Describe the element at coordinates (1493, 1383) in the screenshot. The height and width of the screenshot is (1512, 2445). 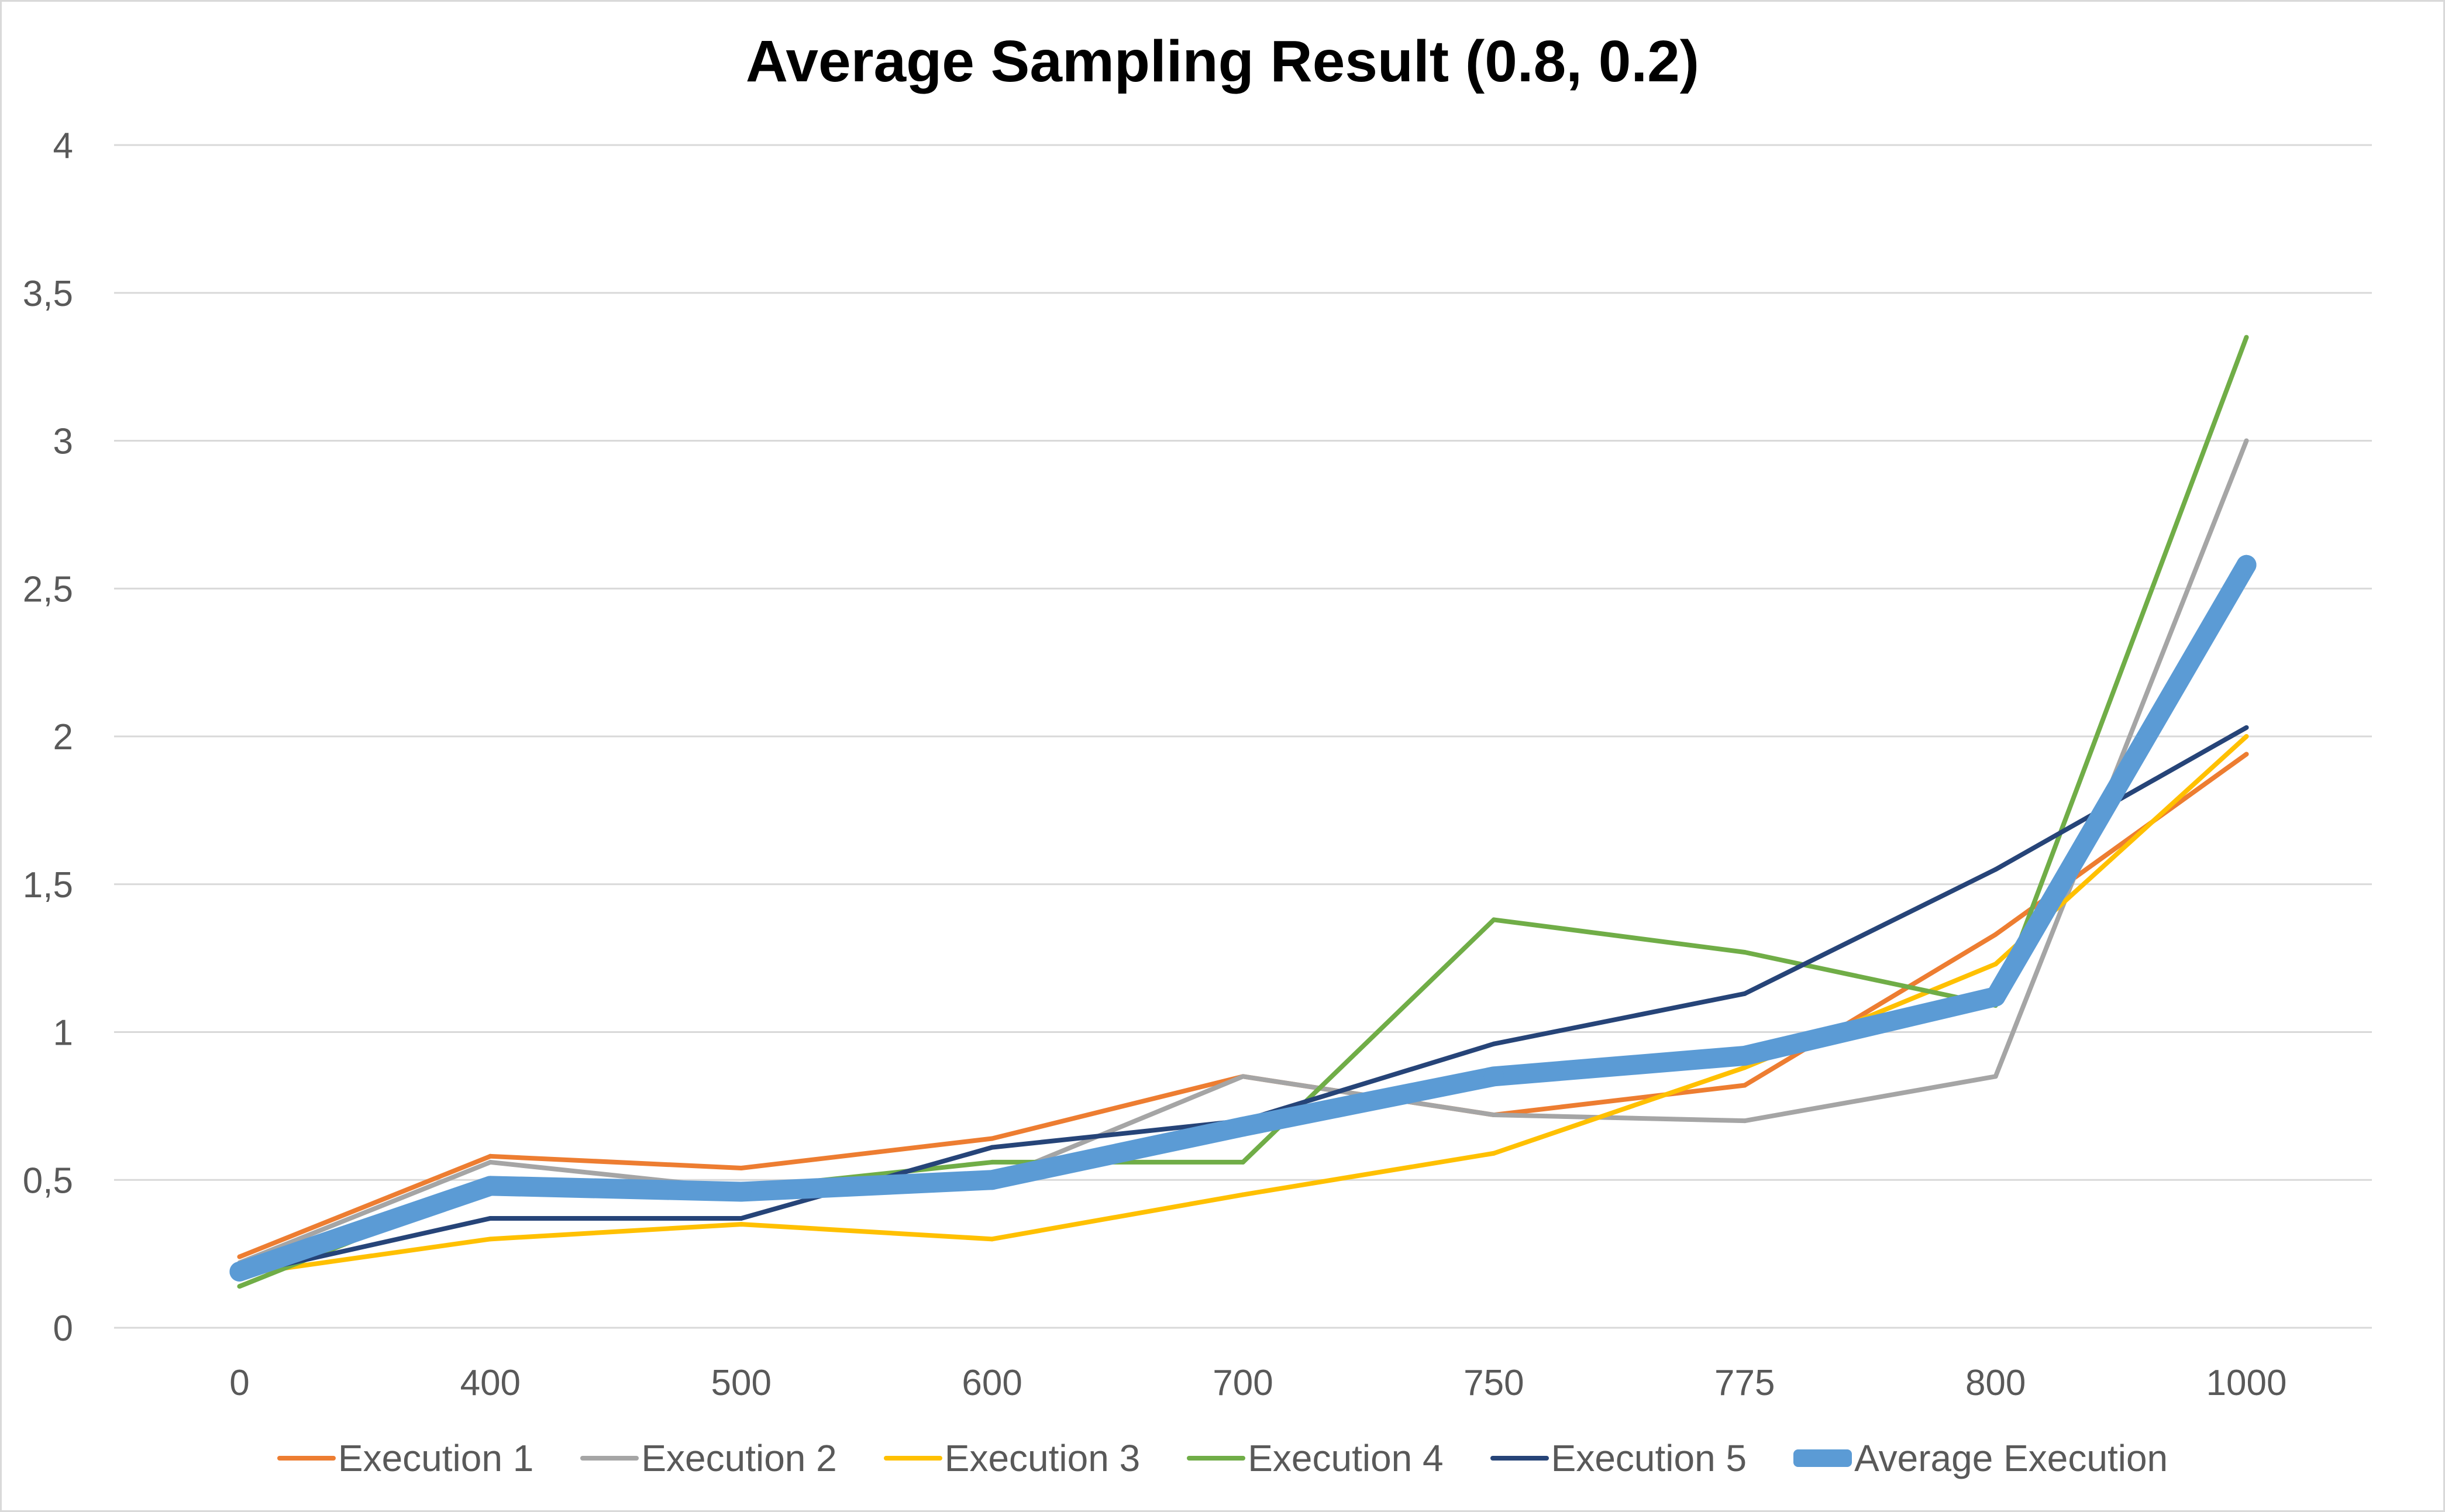
I see `x-tick-label: 750` at that location.